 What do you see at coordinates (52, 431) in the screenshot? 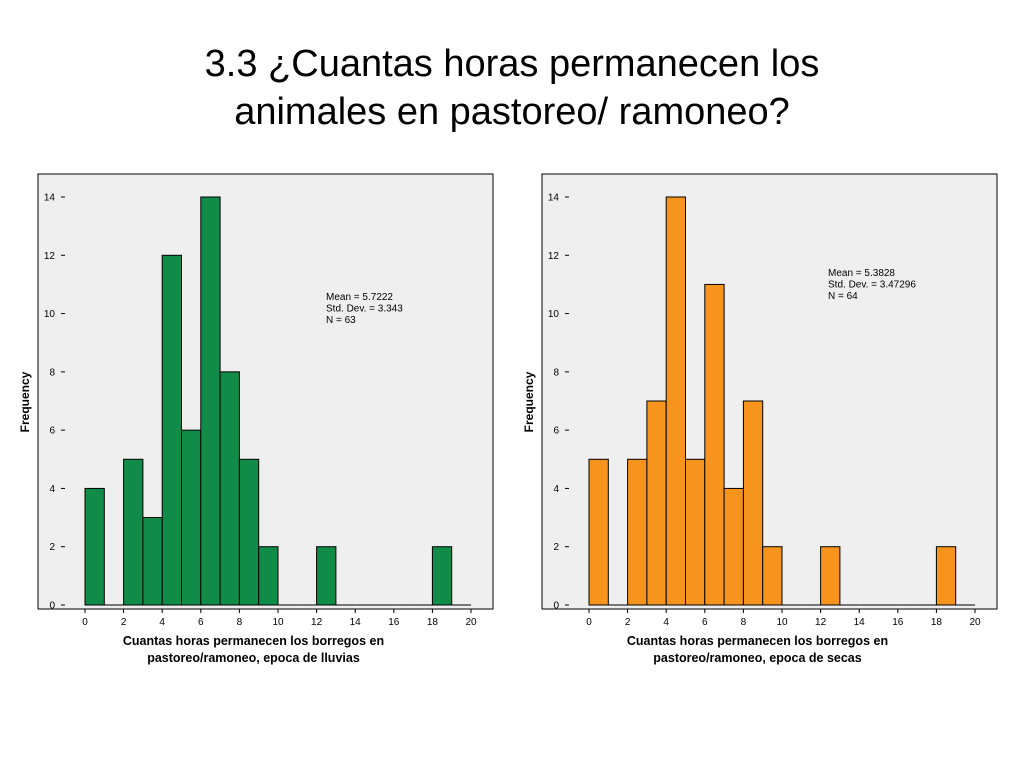
I see `chart-0-y-tick-label: 6` at bounding box center [52, 431].